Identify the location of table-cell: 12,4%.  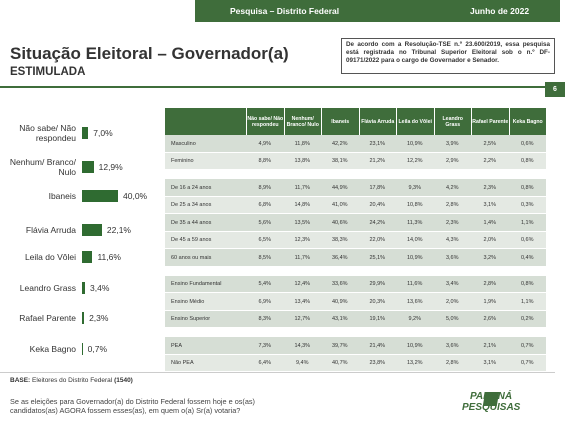
(302, 284).